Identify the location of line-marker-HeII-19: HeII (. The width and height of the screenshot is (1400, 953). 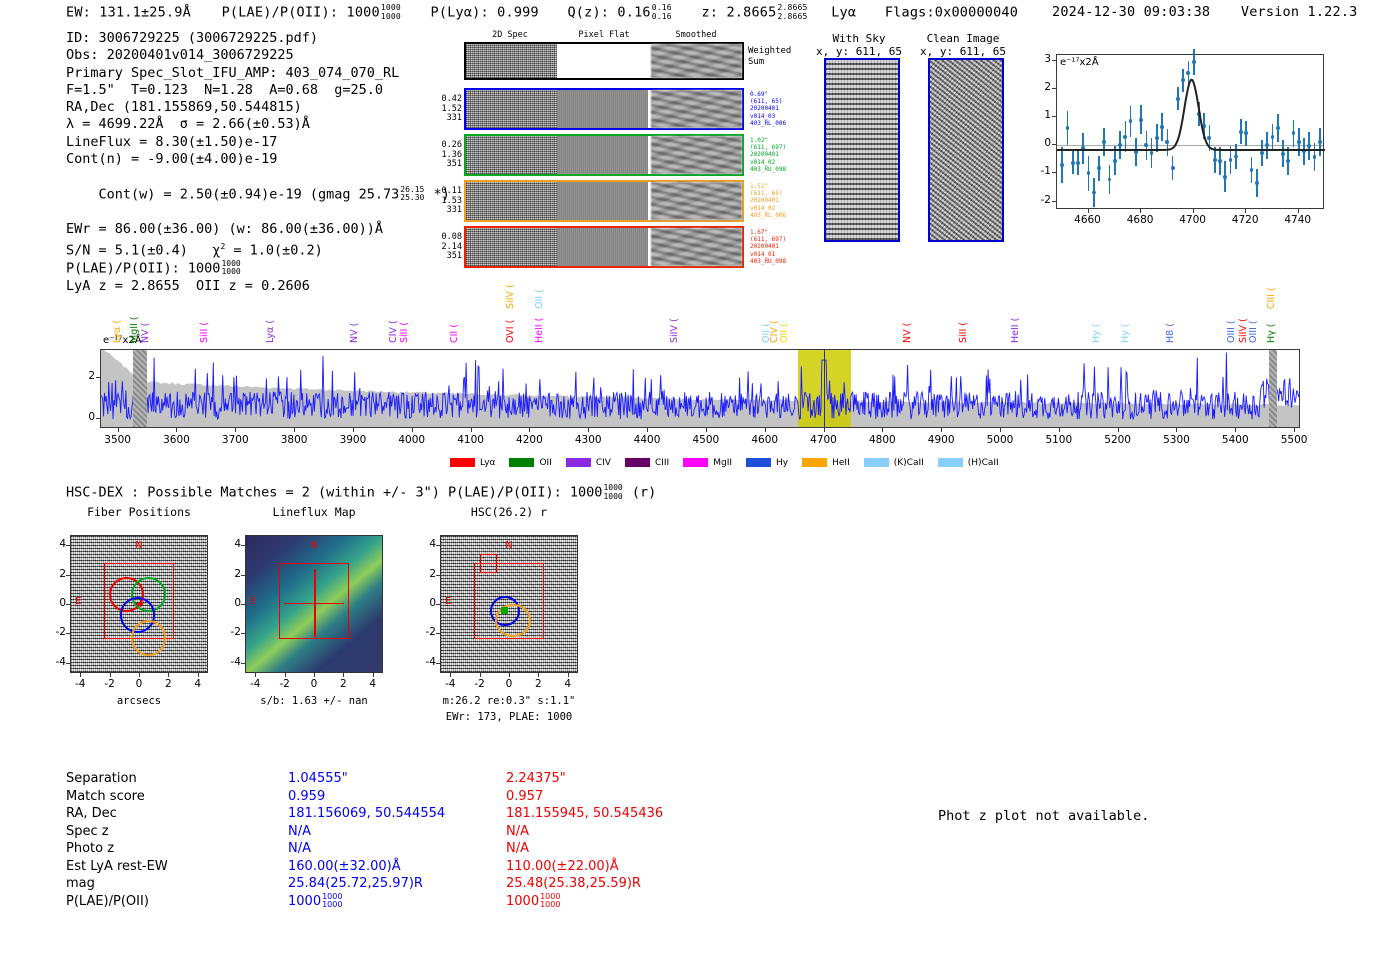
(1016, 330).